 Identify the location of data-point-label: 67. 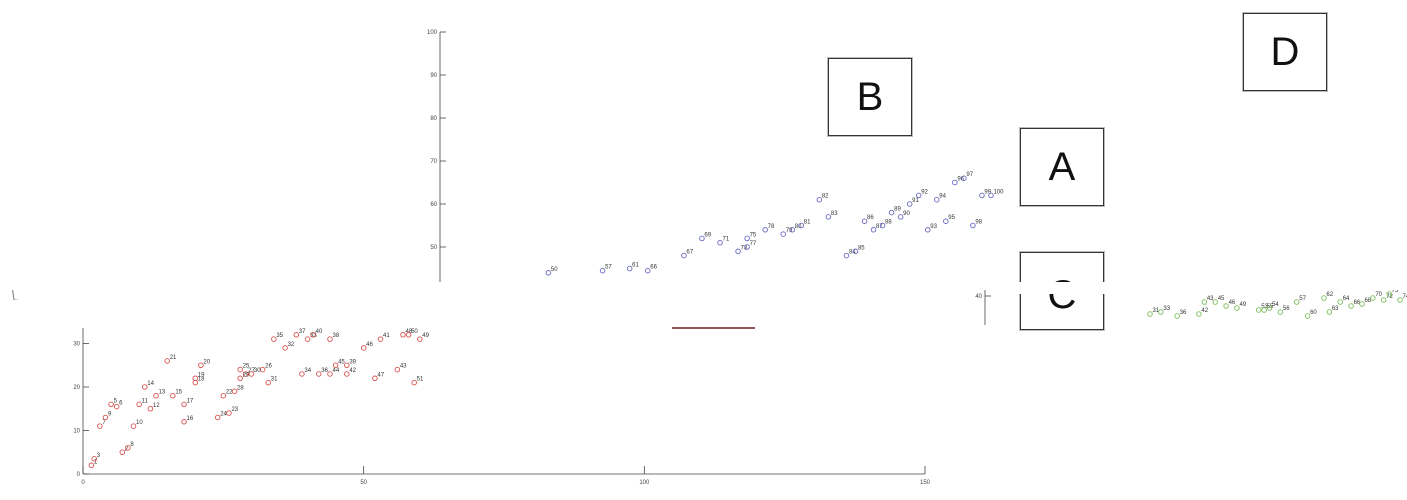
(689, 253).